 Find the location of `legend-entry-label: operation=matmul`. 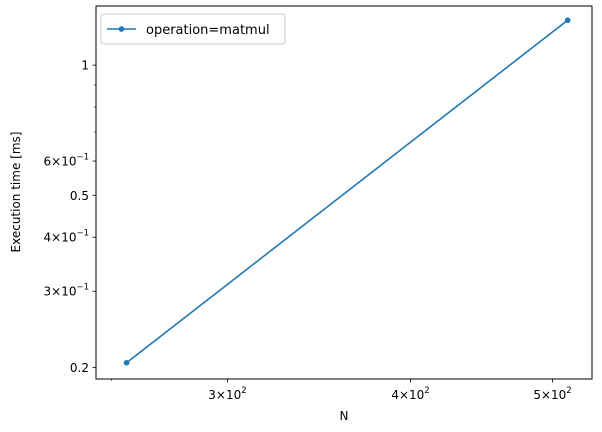

legend-entry-label: operation=matmul is located at coordinates (208, 30).